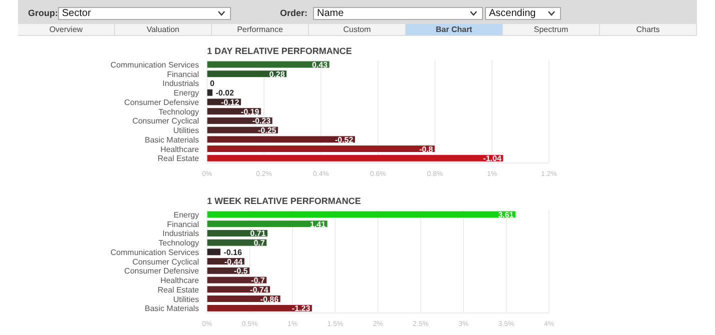 Image resolution: width=715 pixels, height=335 pixels. I want to click on annotation: -0.44, so click(234, 261).